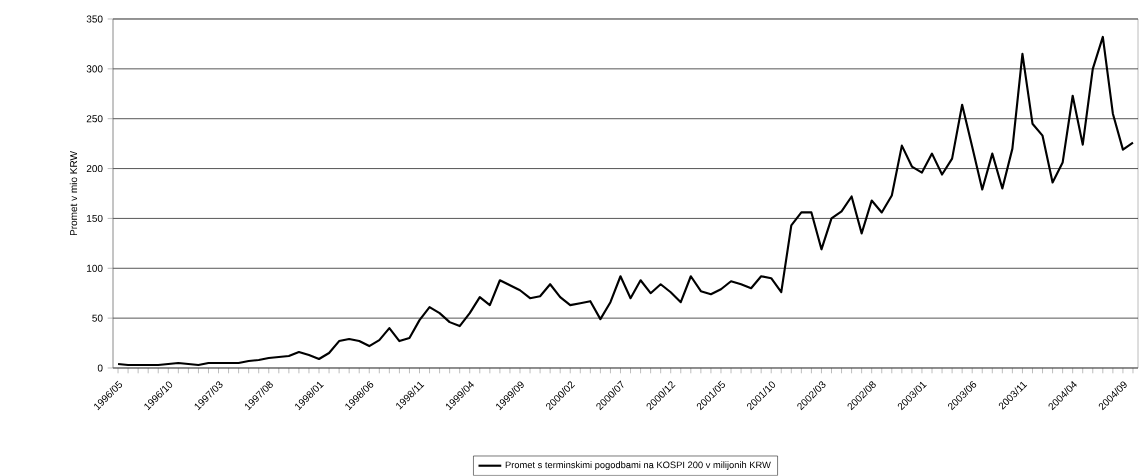 The image size is (1146, 476). Describe the element at coordinates (94, 19) in the screenshot. I see `y-tick-label: 350` at that location.